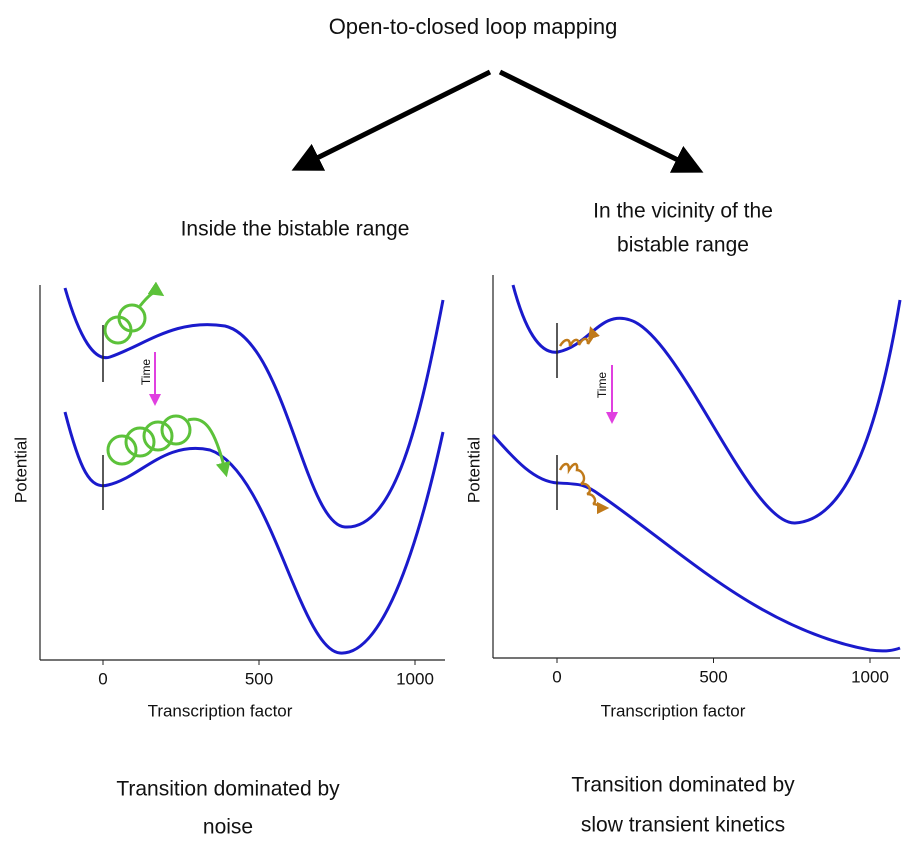 The width and height of the screenshot is (903, 846). What do you see at coordinates (683, 825) in the screenshot?
I see `caption: slow transient kinetics` at bounding box center [683, 825].